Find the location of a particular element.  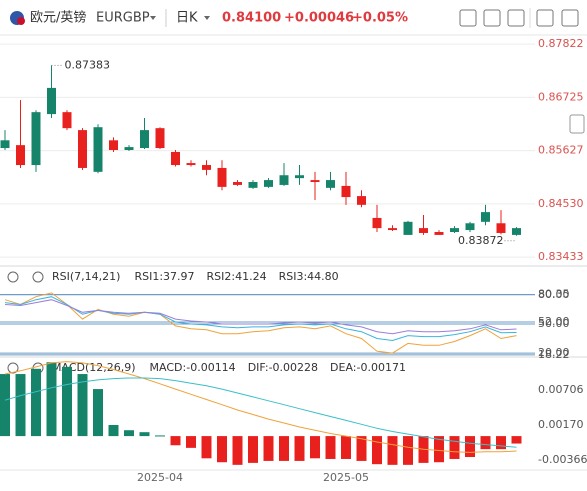

low-label: 0.83872 is located at coordinates (481, 240).